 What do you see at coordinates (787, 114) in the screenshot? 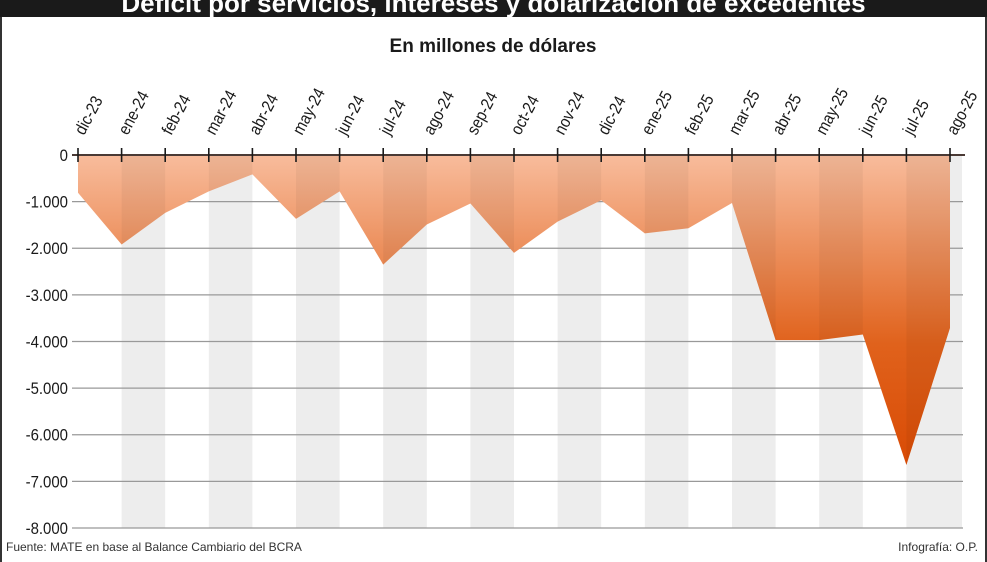
I see `x-tick-label: abr-25` at bounding box center [787, 114].